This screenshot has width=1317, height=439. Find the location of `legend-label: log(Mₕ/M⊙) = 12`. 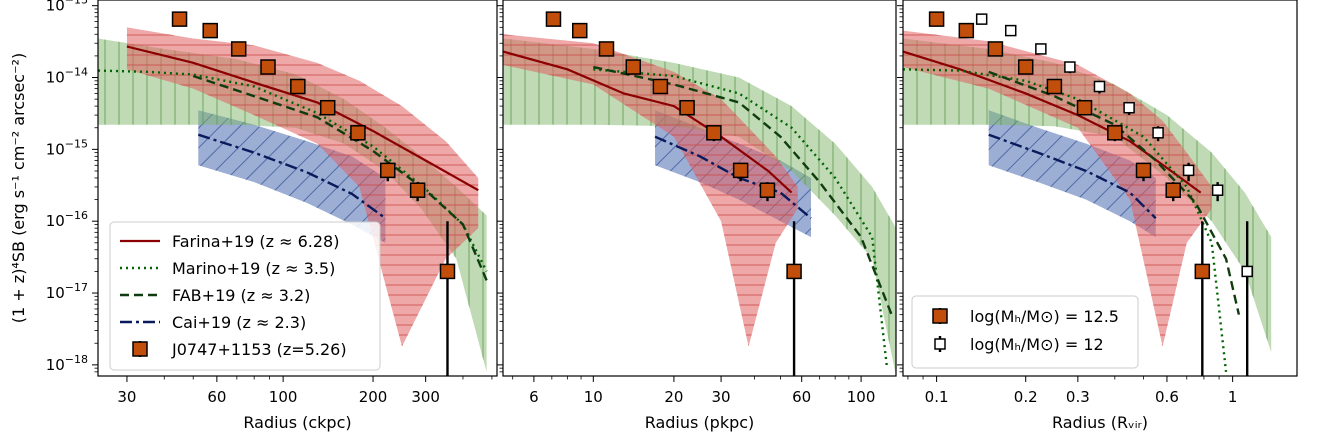

legend-label: log(Mₕ/M⊙) = 12 is located at coordinates (1037, 344).